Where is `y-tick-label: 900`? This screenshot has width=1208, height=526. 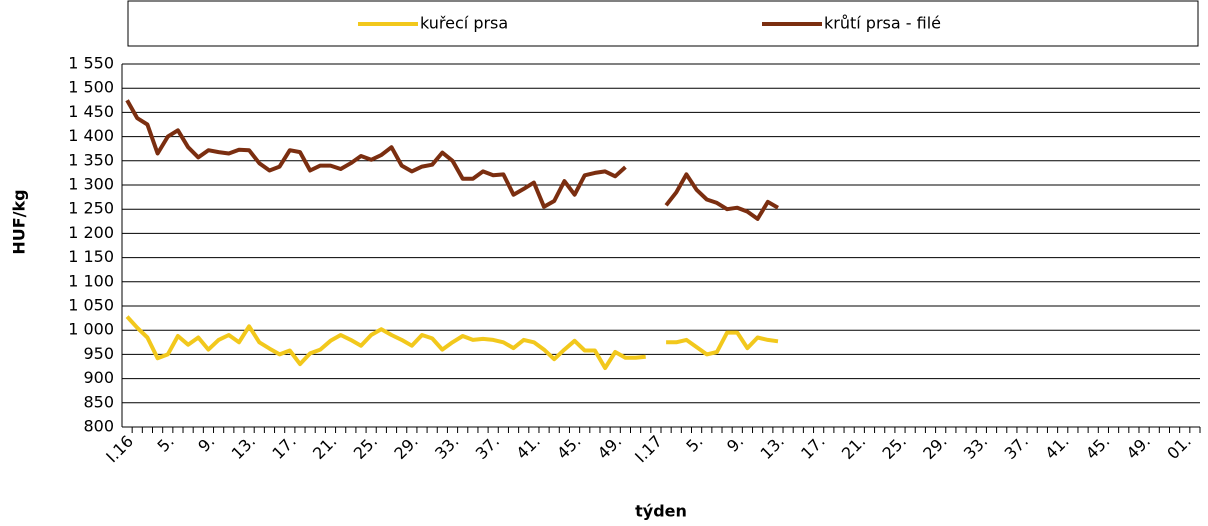
y-tick-label: 900 is located at coordinates (98, 377).